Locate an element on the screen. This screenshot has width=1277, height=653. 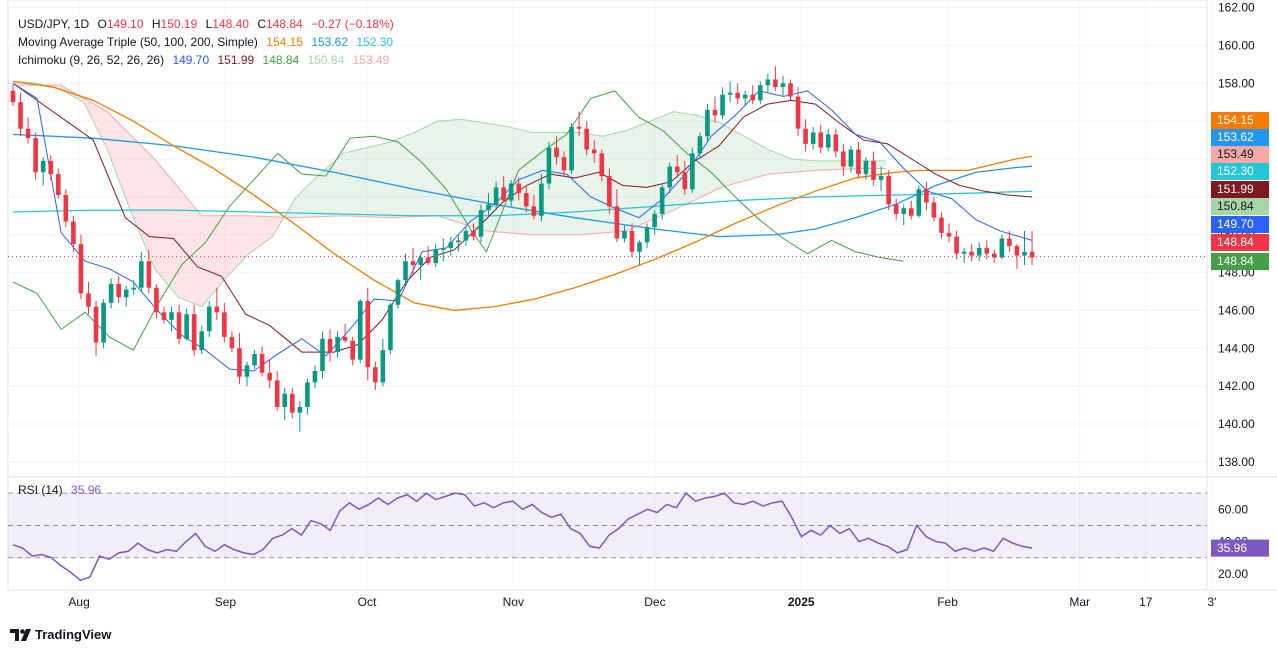
tradingview-logo: TradingView is located at coordinates (60, 634).